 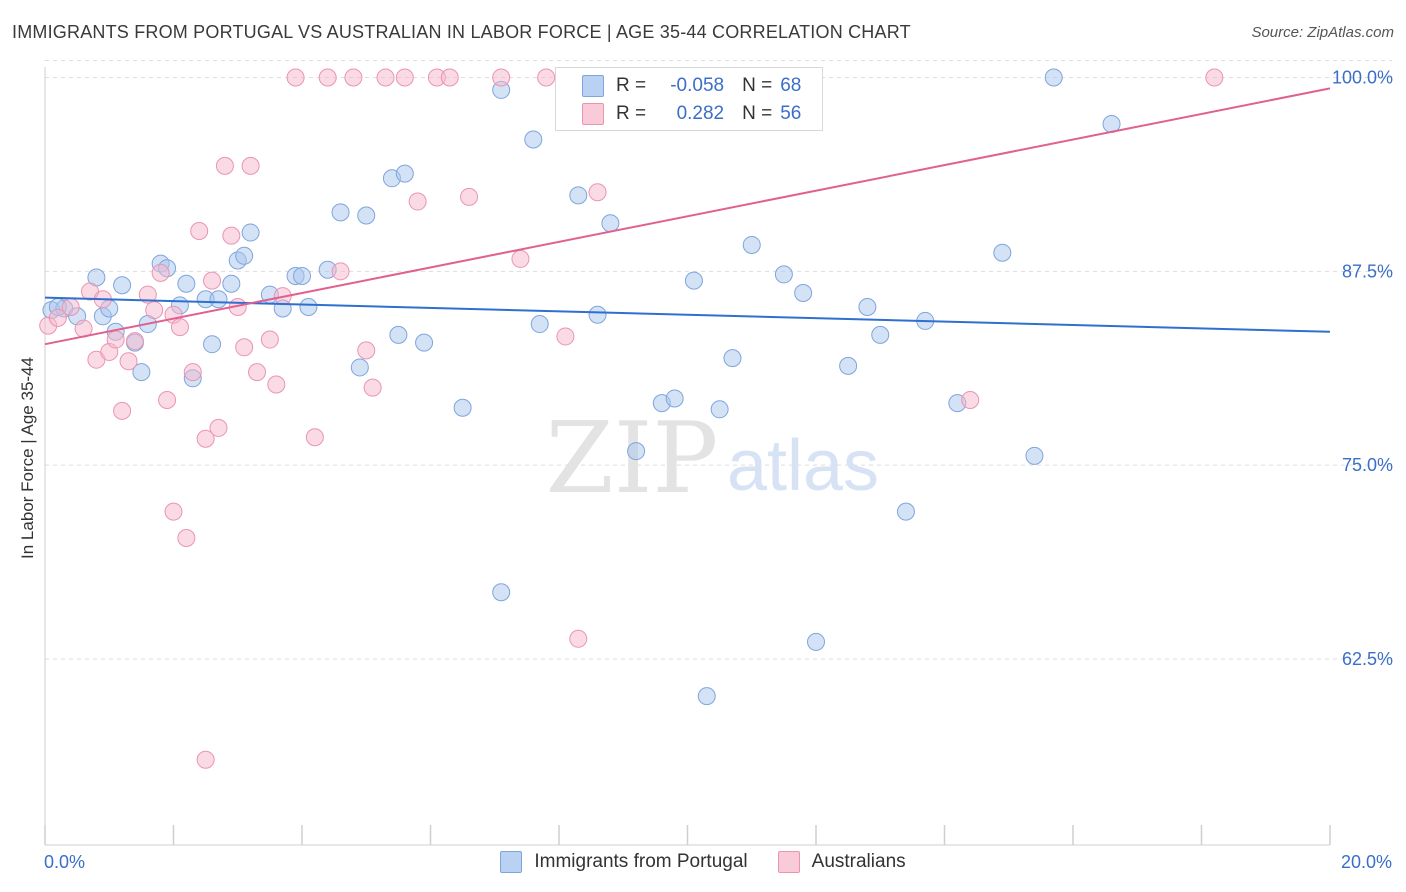 I want to click on y-tick-labels: 62.5% 75.0% 87.5% 100.0%, so click(x=1362, y=368).